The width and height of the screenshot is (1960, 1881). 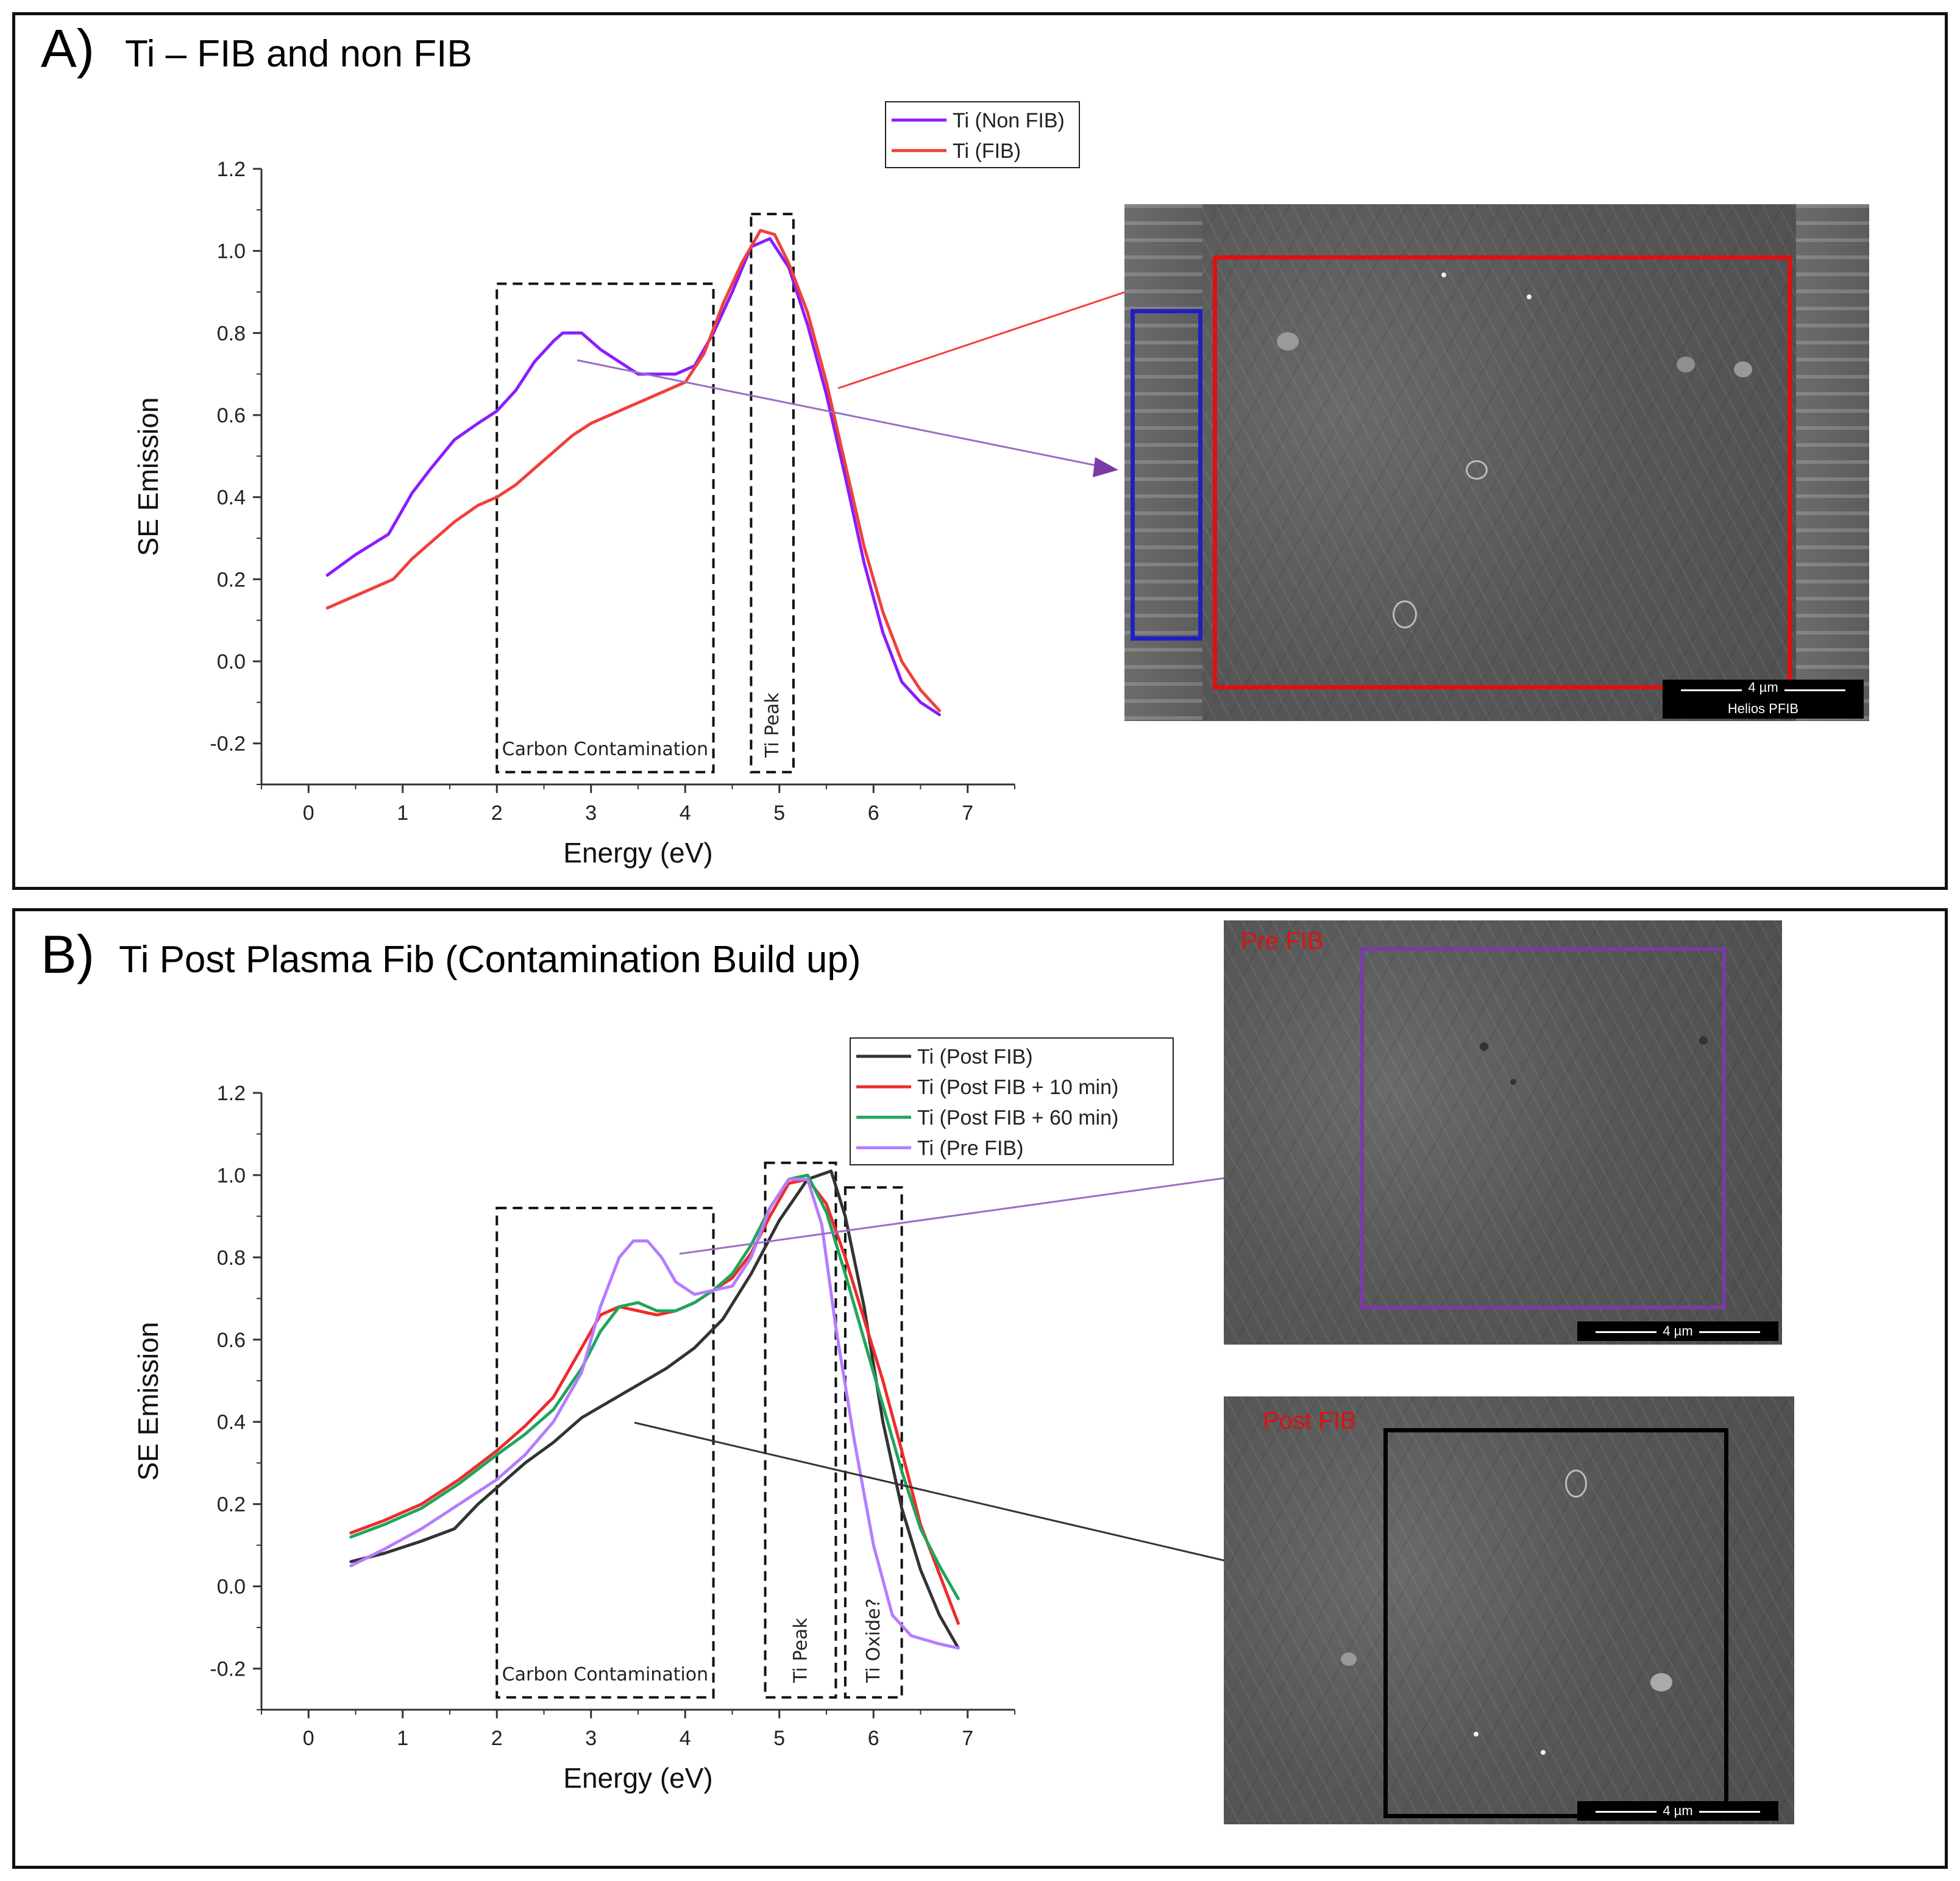 What do you see at coordinates (685, 814) in the screenshot?
I see `x-tick-label: 4` at bounding box center [685, 814].